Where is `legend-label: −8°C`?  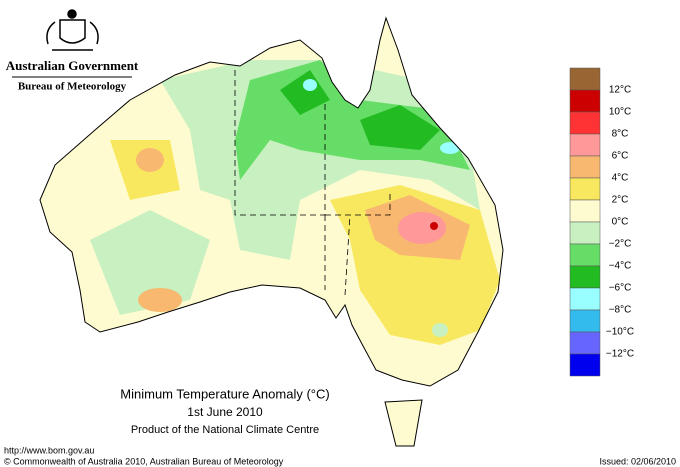
legend-label: −8°C is located at coordinates (620, 310).